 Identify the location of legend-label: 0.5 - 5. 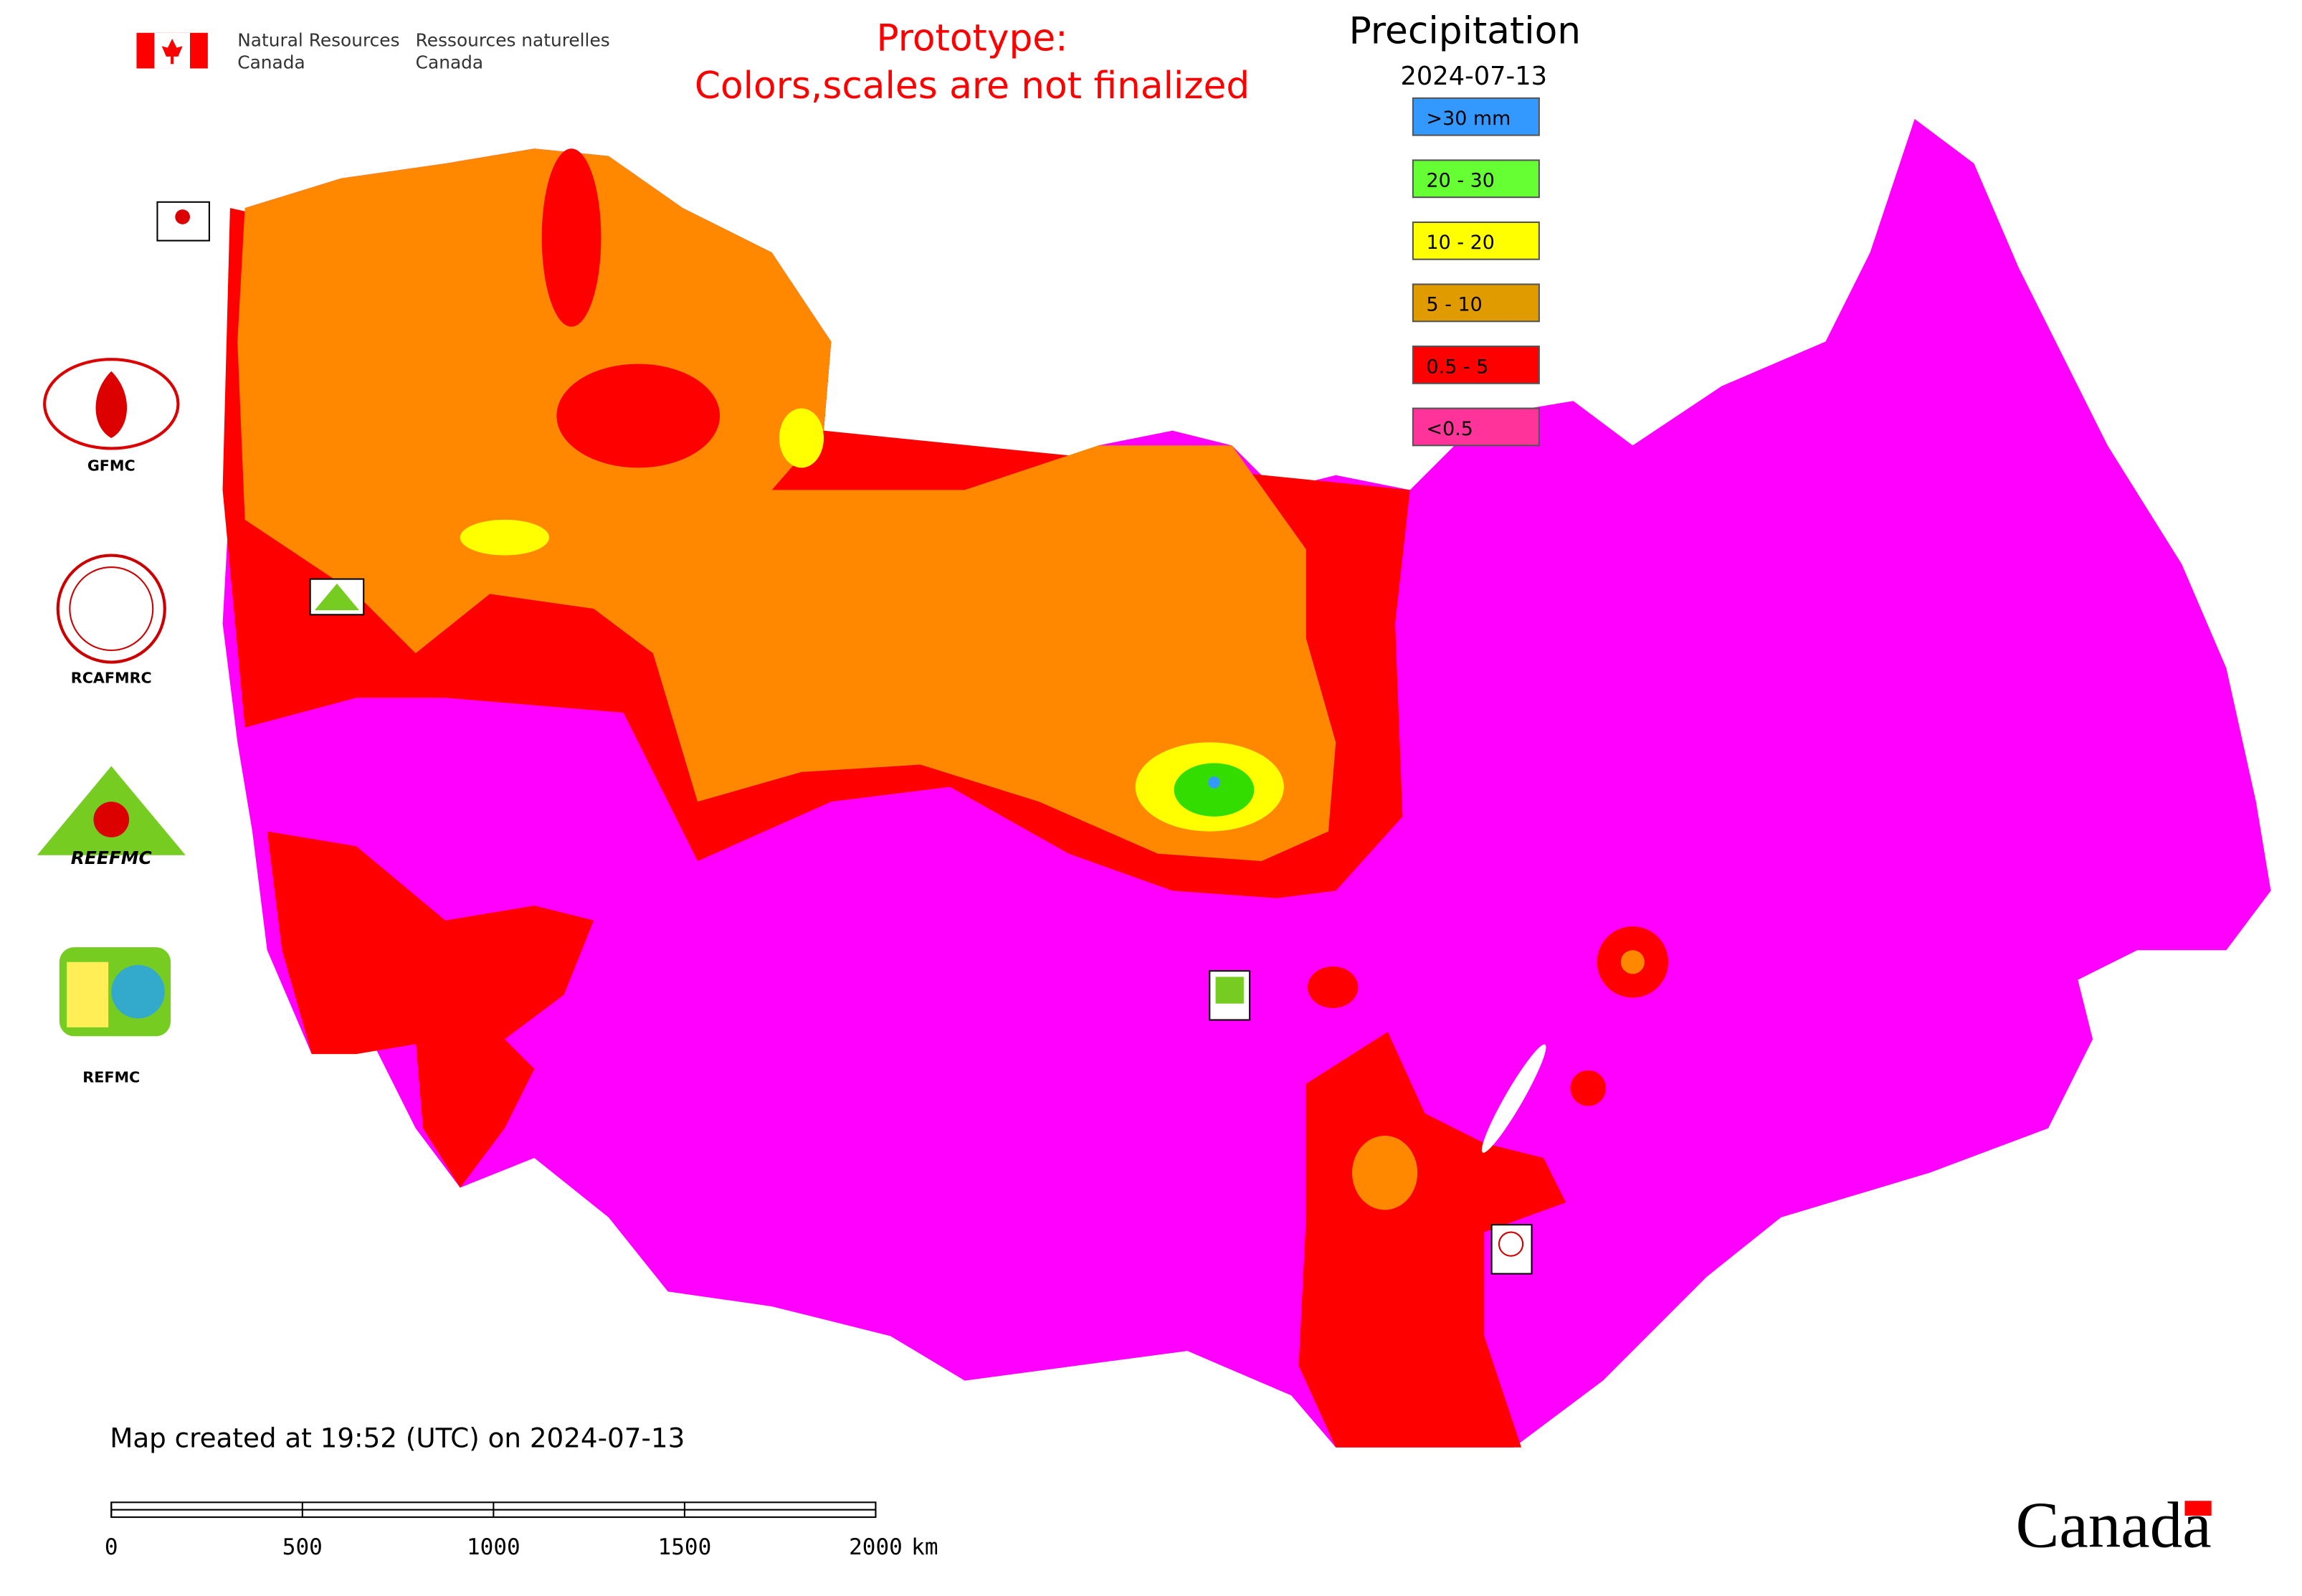
(1458, 367).